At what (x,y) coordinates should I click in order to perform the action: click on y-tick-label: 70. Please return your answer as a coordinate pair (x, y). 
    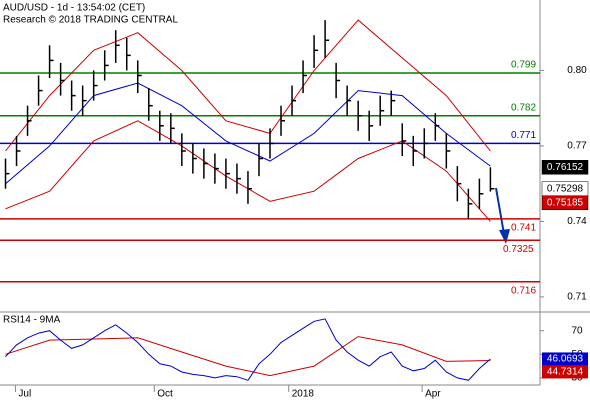
    Looking at the image, I should click on (577, 330).